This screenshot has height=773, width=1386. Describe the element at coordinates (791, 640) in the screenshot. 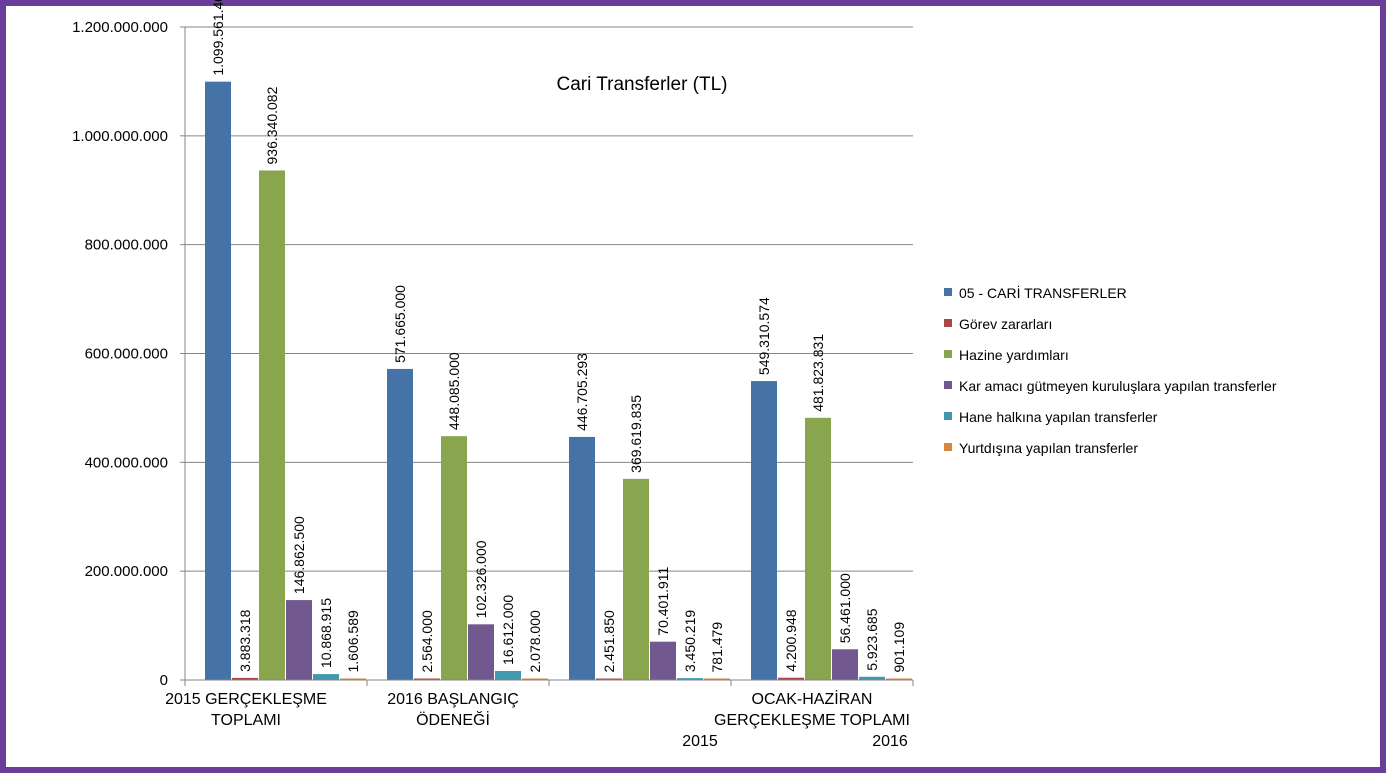

I see `data-label: 4.200.948` at that location.